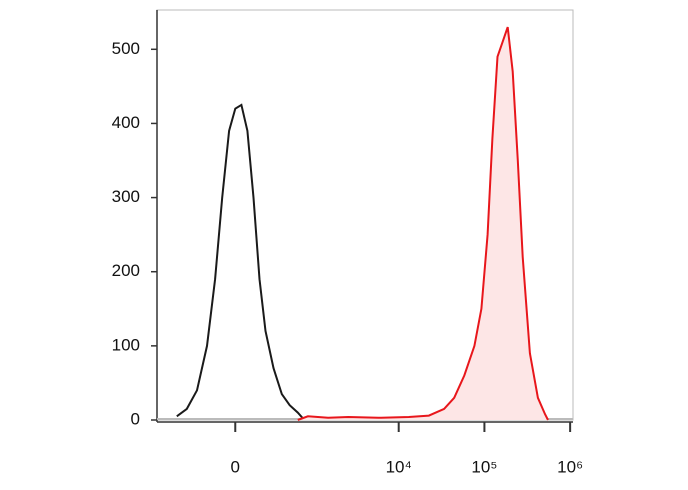  Describe the element at coordinates (484, 466) in the screenshot. I see `x-tick-label: 10⁵` at that location.